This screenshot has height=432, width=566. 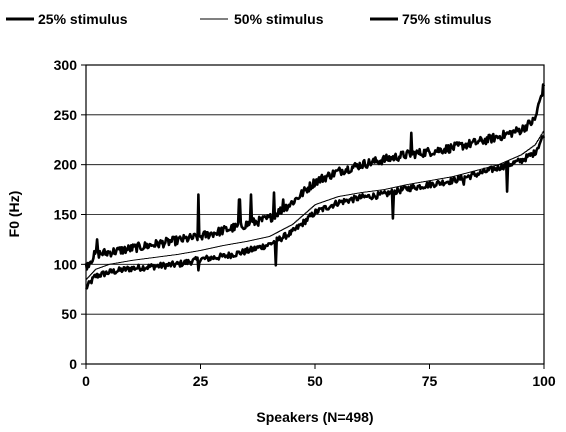 I want to click on x-axis-ticks: 0 25 50 75 100, so click(x=319, y=376).